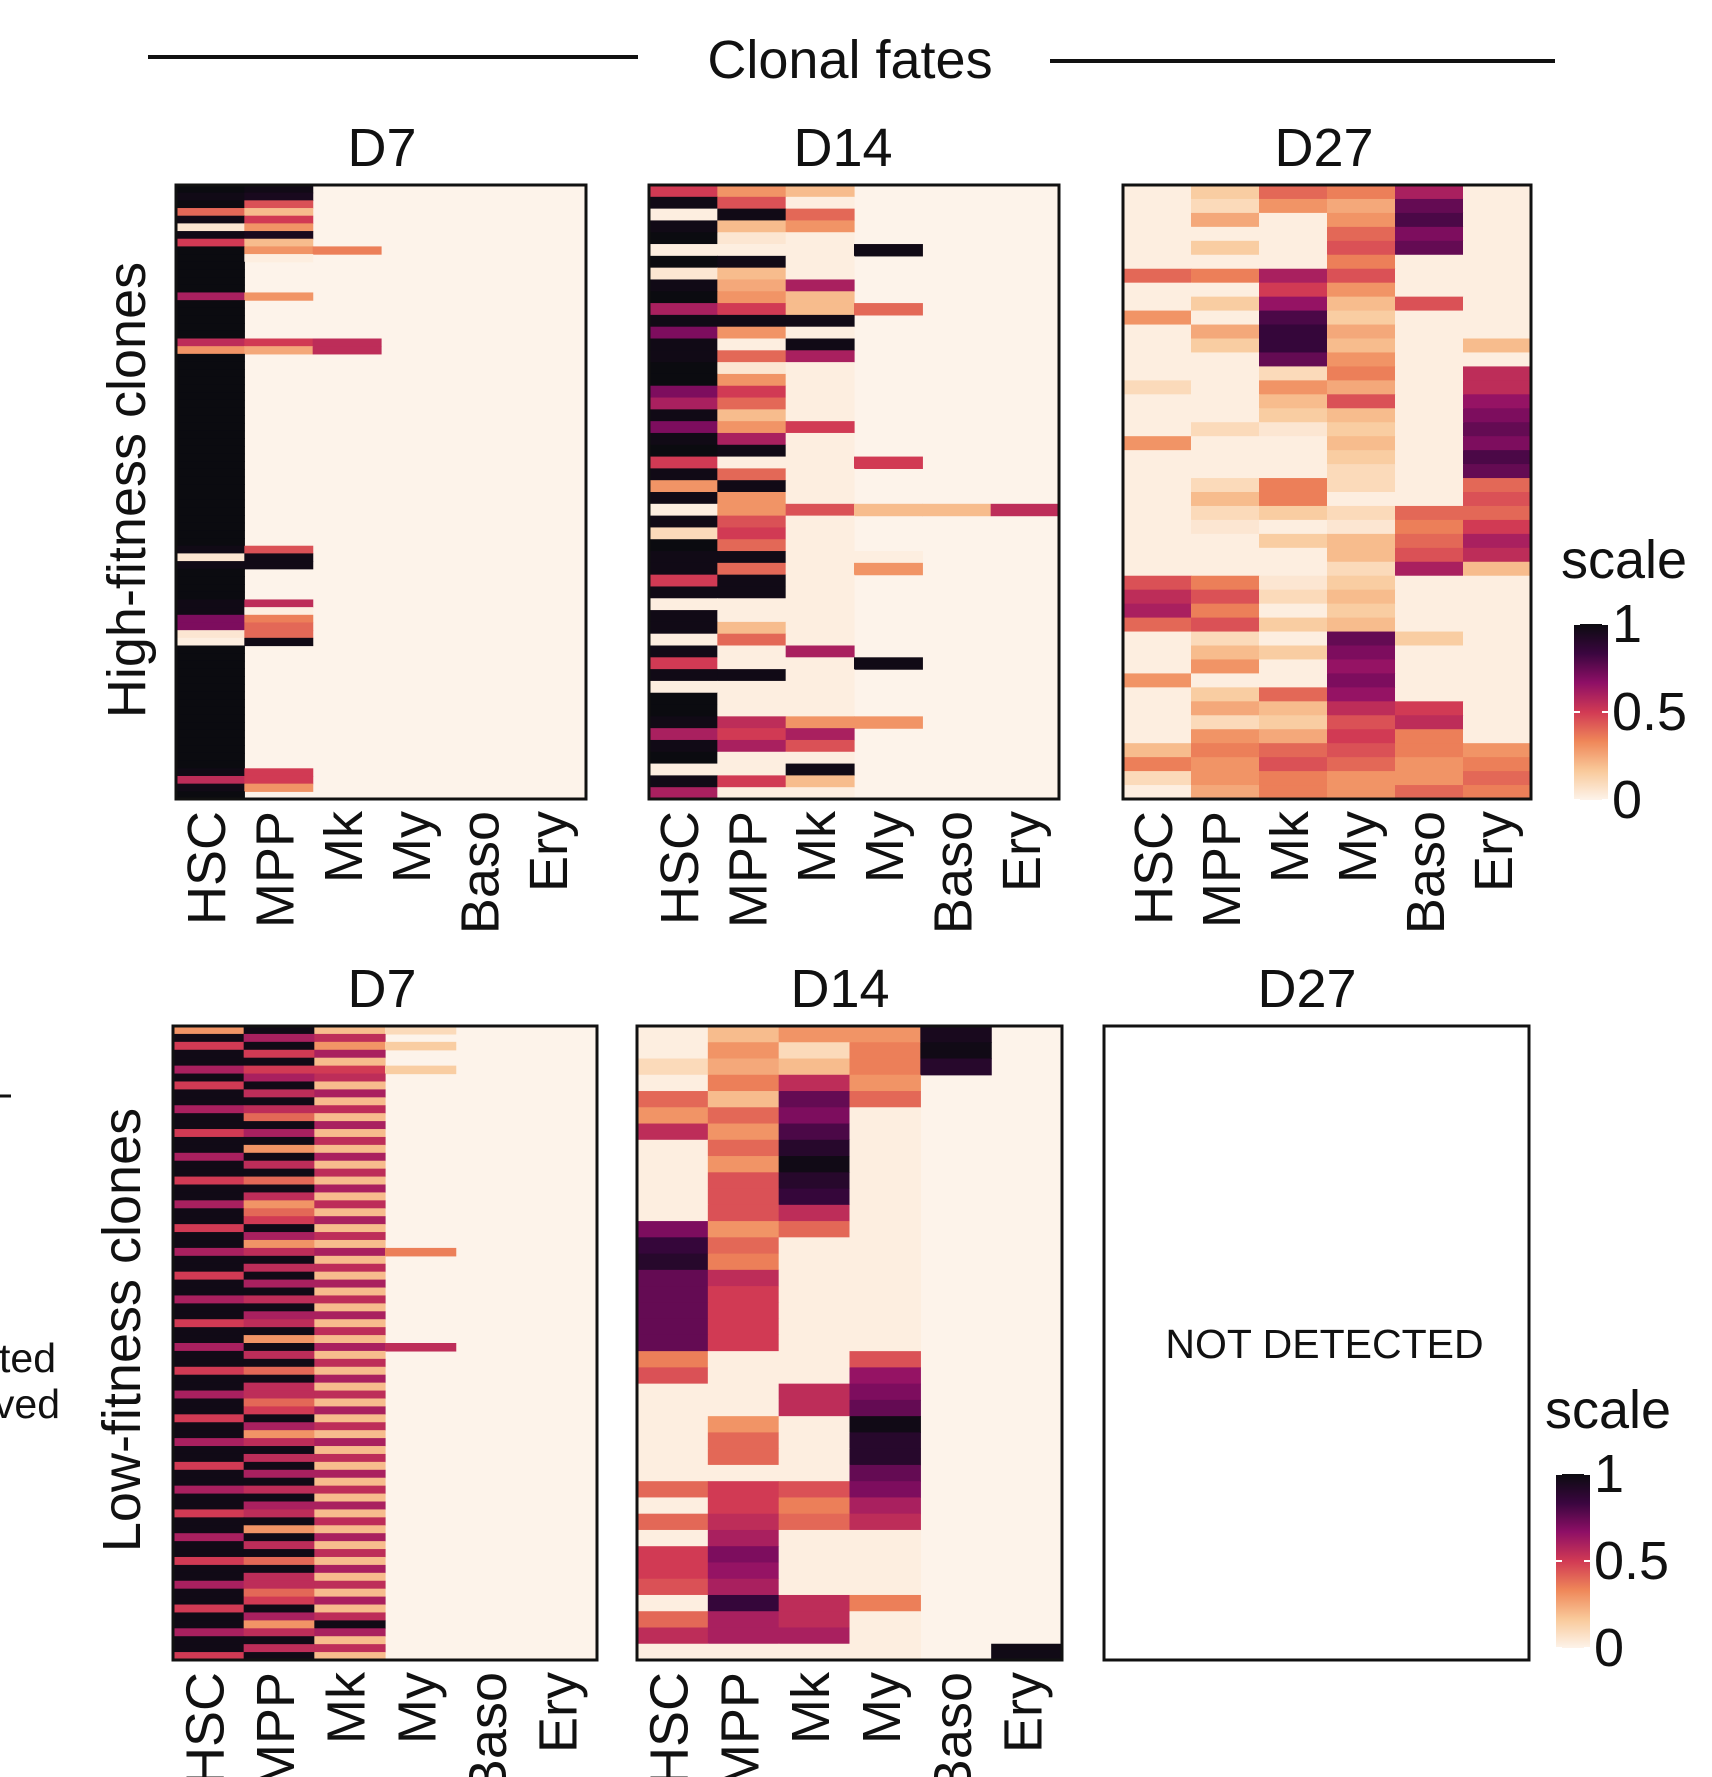 The width and height of the screenshot is (1712, 1777). I want to click on low-fitness-group-label: Low-fitness clones, so click(122, 1330).